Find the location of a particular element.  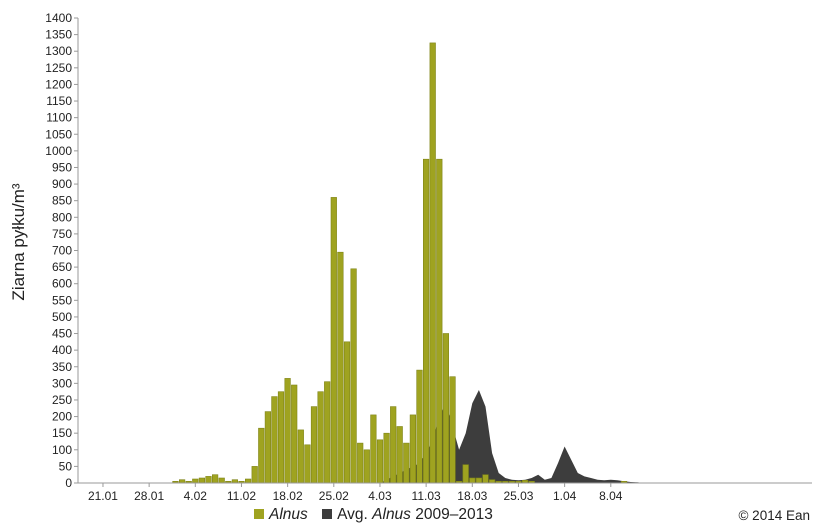

y-tick-label: 1300 is located at coordinates (58, 51).